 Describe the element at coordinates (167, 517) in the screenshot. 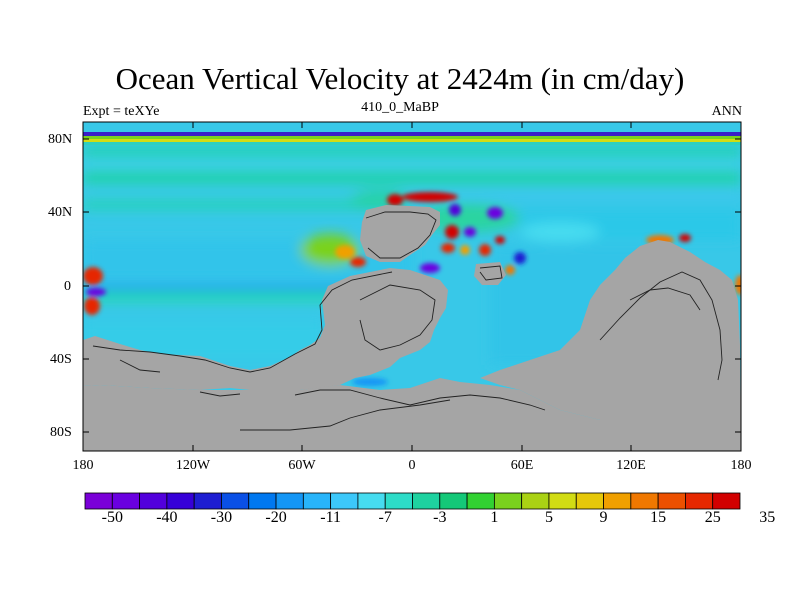

I see `colorbar-label: -40` at that location.